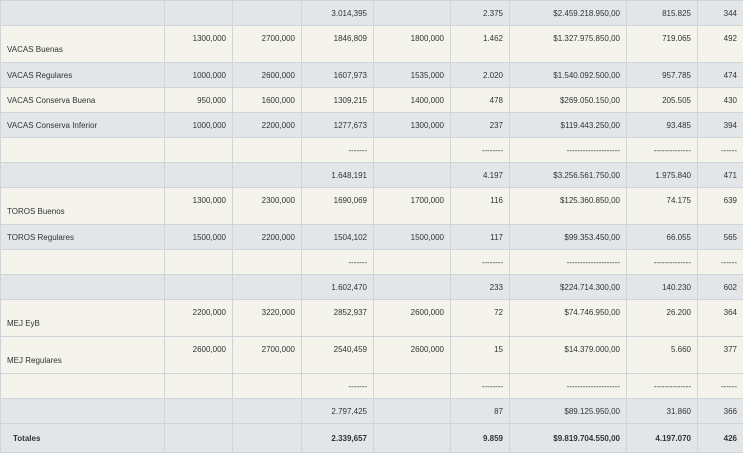  I want to click on table-cell: 474, so click(720, 75).